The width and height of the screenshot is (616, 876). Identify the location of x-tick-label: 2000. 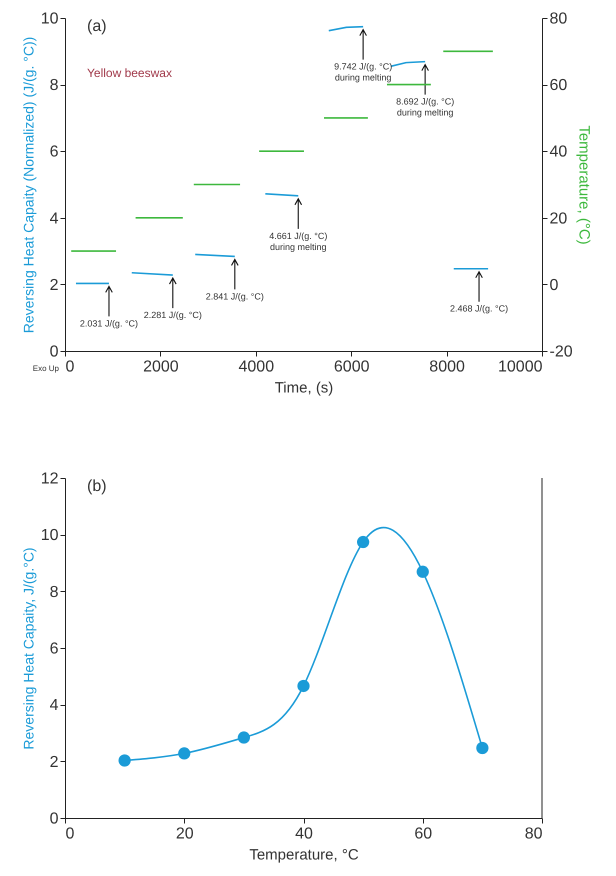
(161, 367).